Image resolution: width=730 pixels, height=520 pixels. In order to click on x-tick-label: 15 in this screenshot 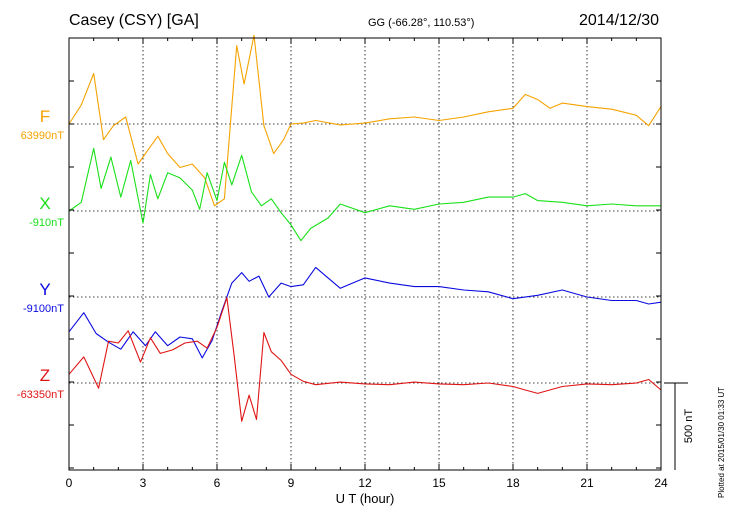, I will do `click(439, 483)`.